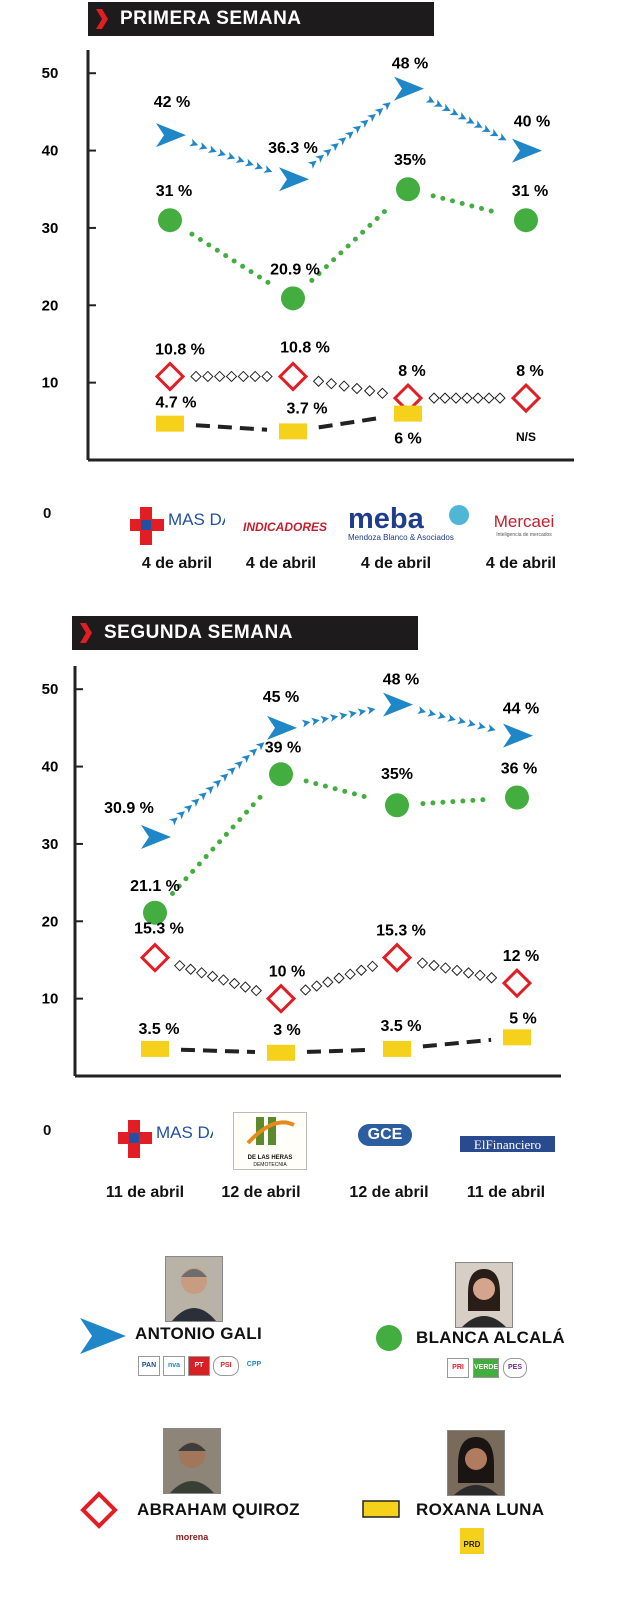 The height and width of the screenshot is (1608, 640). What do you see at coordinates (50, 921) in the screenshot?
I see `y-tick-label: 20` at bounding box center [50, 921].